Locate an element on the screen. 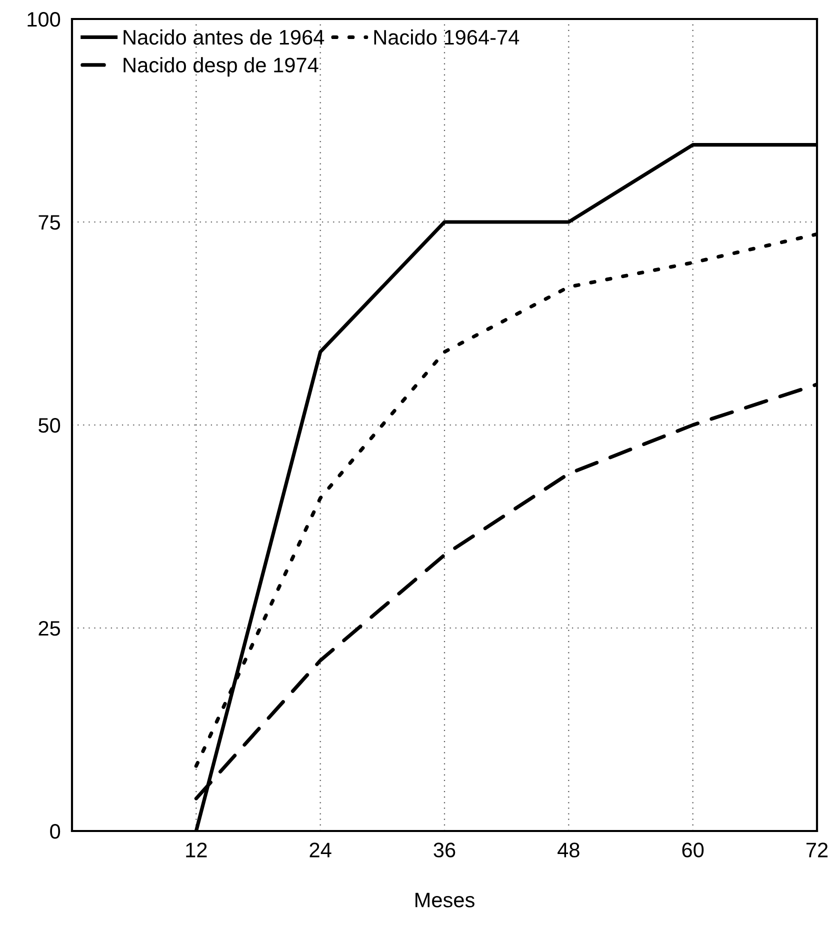 The height and width of the screenshot is (933, 829). x-tick-label: 12 is located at coordinates (196, 850).